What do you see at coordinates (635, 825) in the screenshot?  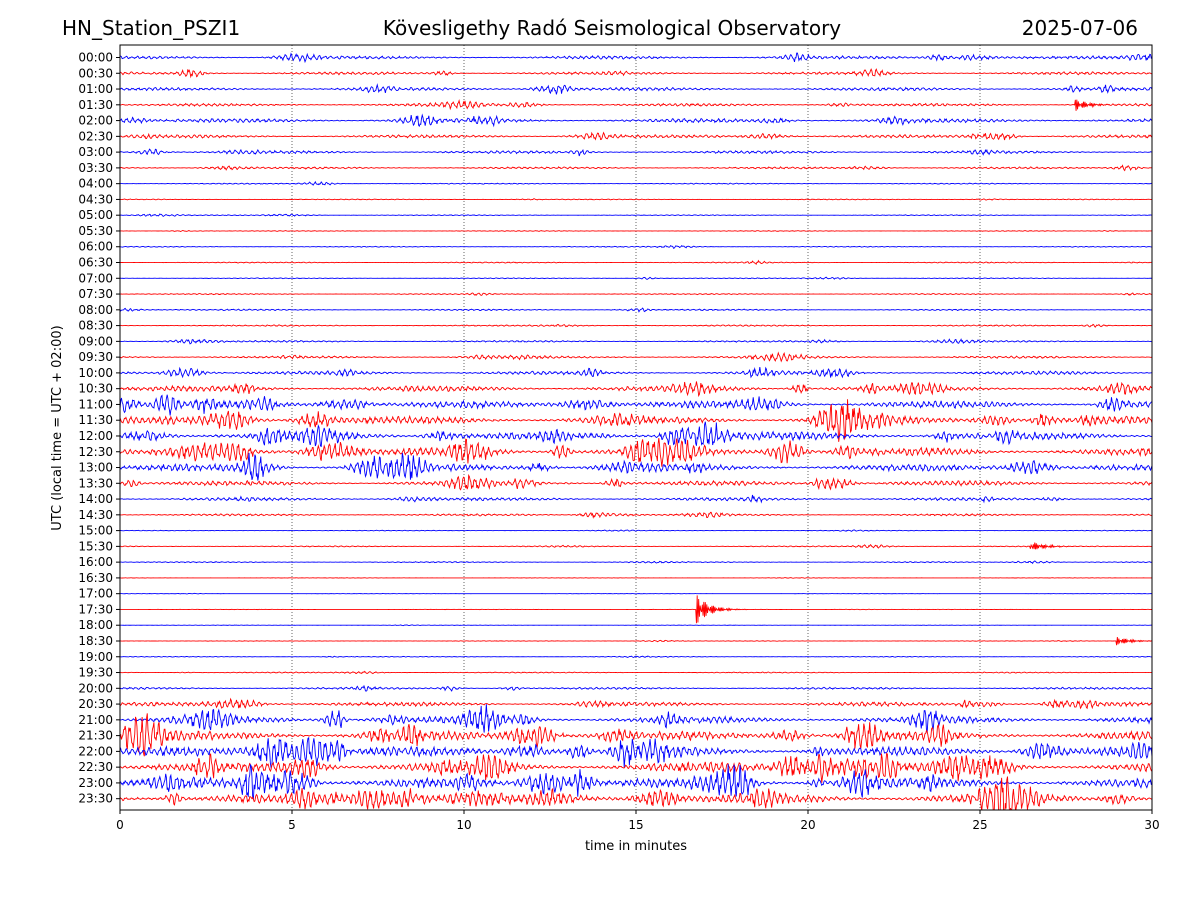 I see `x-tick-label: 15` at bounding box center [635, 825].